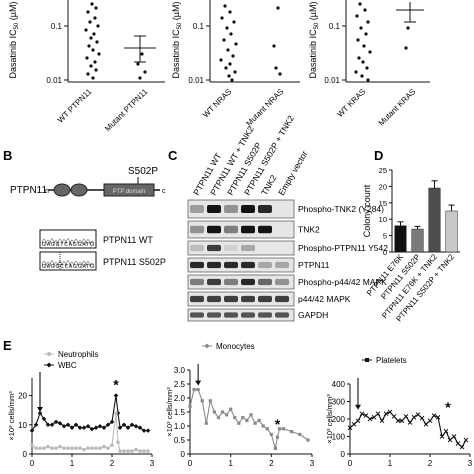 Image resolution: width=474 pixels, height=474 pixels. What do you see at coordinates (81, 409) in the screenshot?
I see `line-chart-1: 0 10 20 0 1 2 3 ×10³ cells/mm³ Neutrophils WBC *` at bounding box center [81, 409].